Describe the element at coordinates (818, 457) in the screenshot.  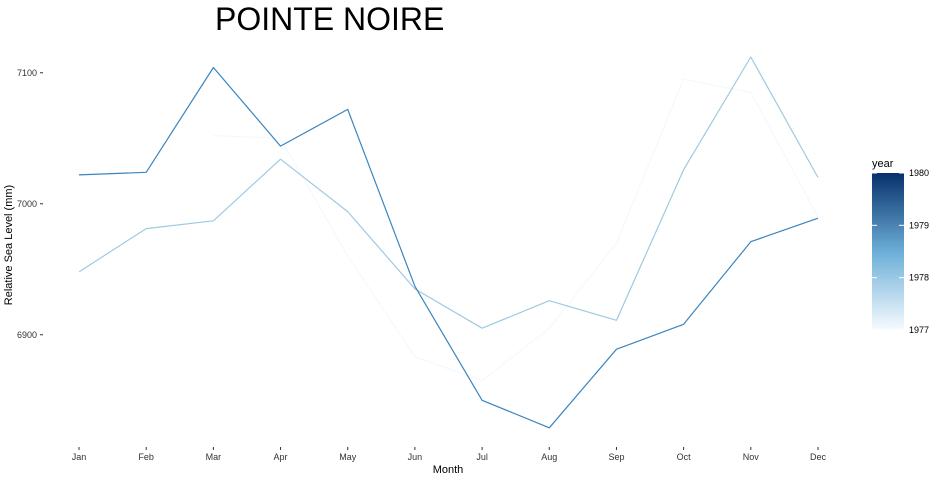
I see `x-tick-label: Dec` at that location.